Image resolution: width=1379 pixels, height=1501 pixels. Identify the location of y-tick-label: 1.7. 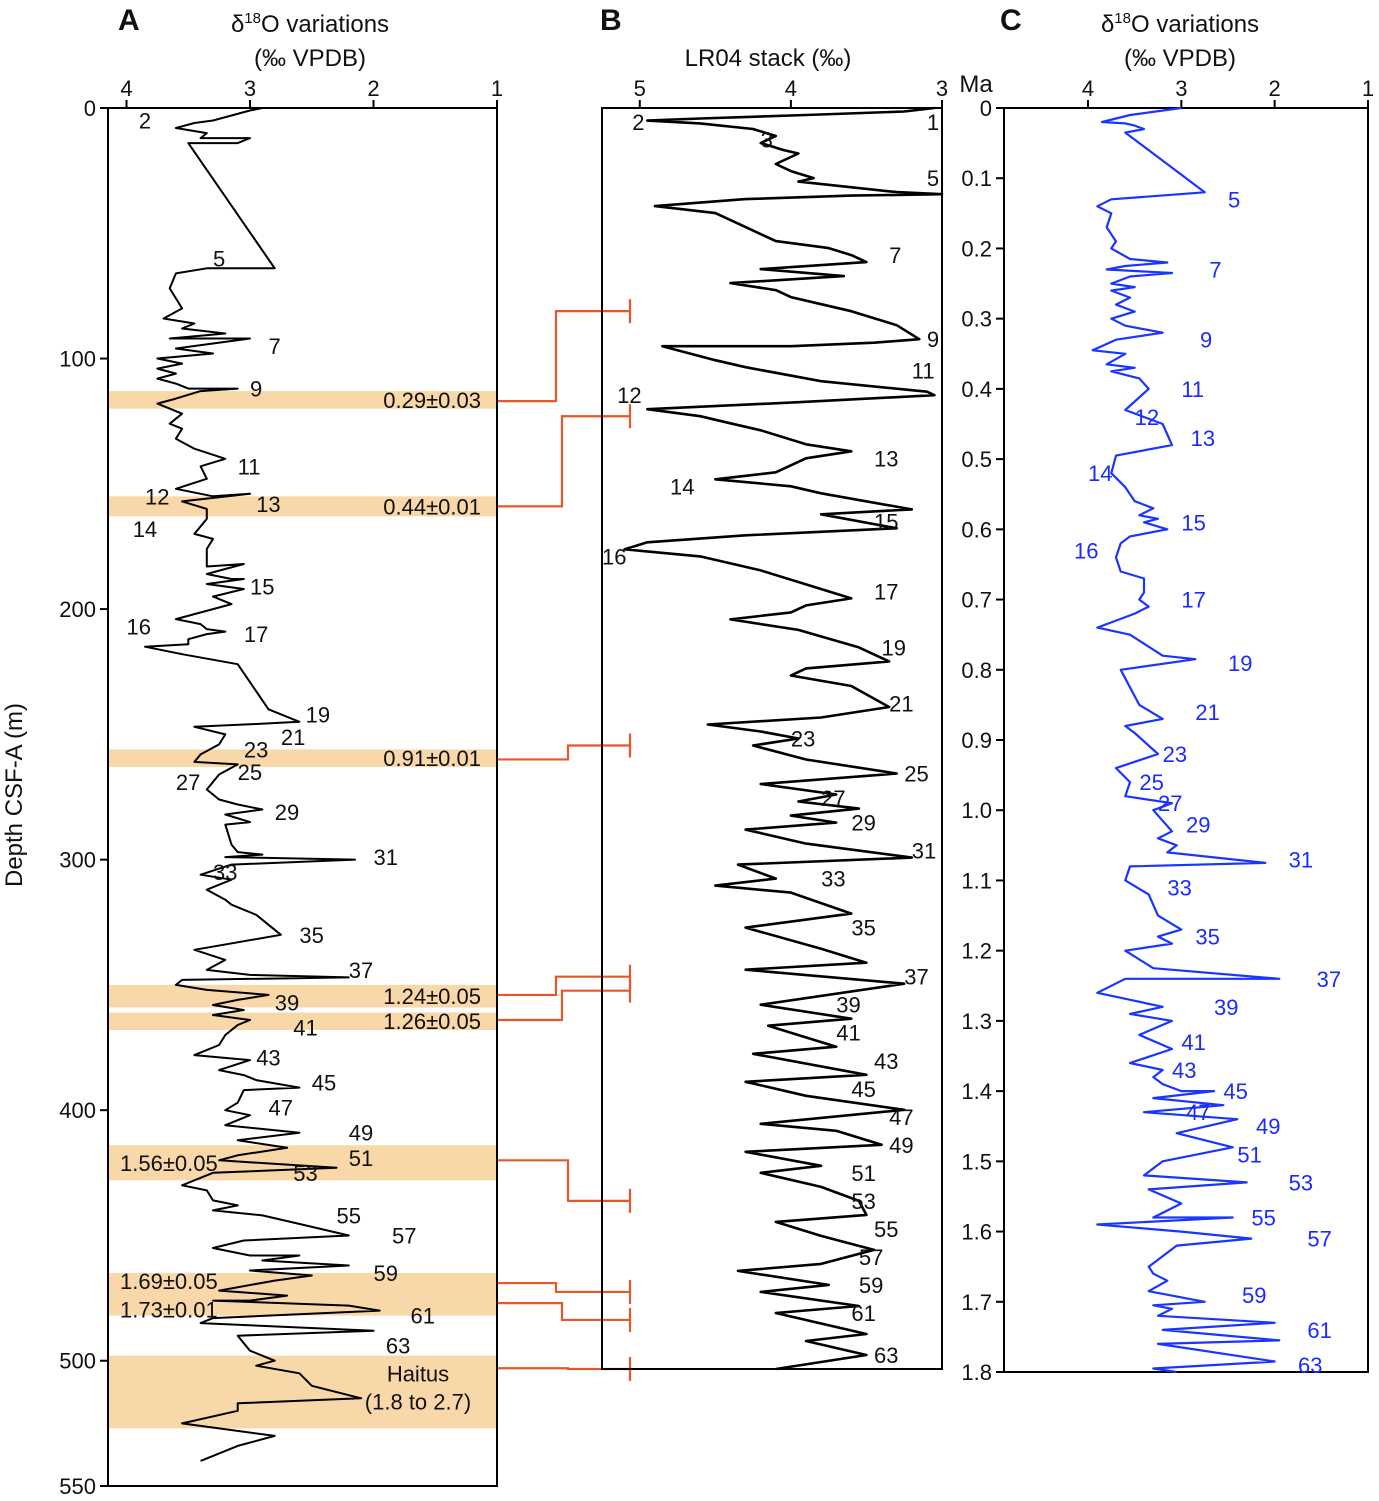
(976, 1302).